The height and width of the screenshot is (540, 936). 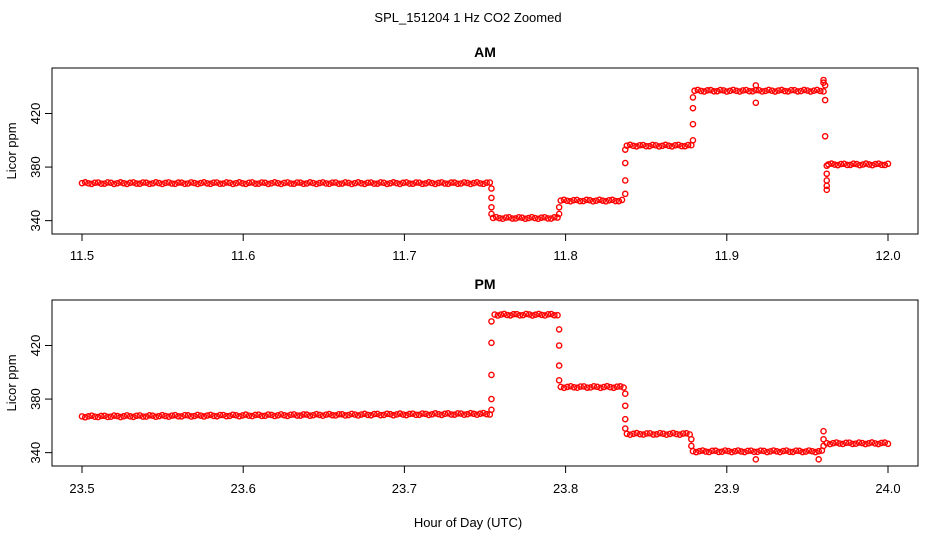 I want to click on panel-title: AM, so click(x=485, y=52).